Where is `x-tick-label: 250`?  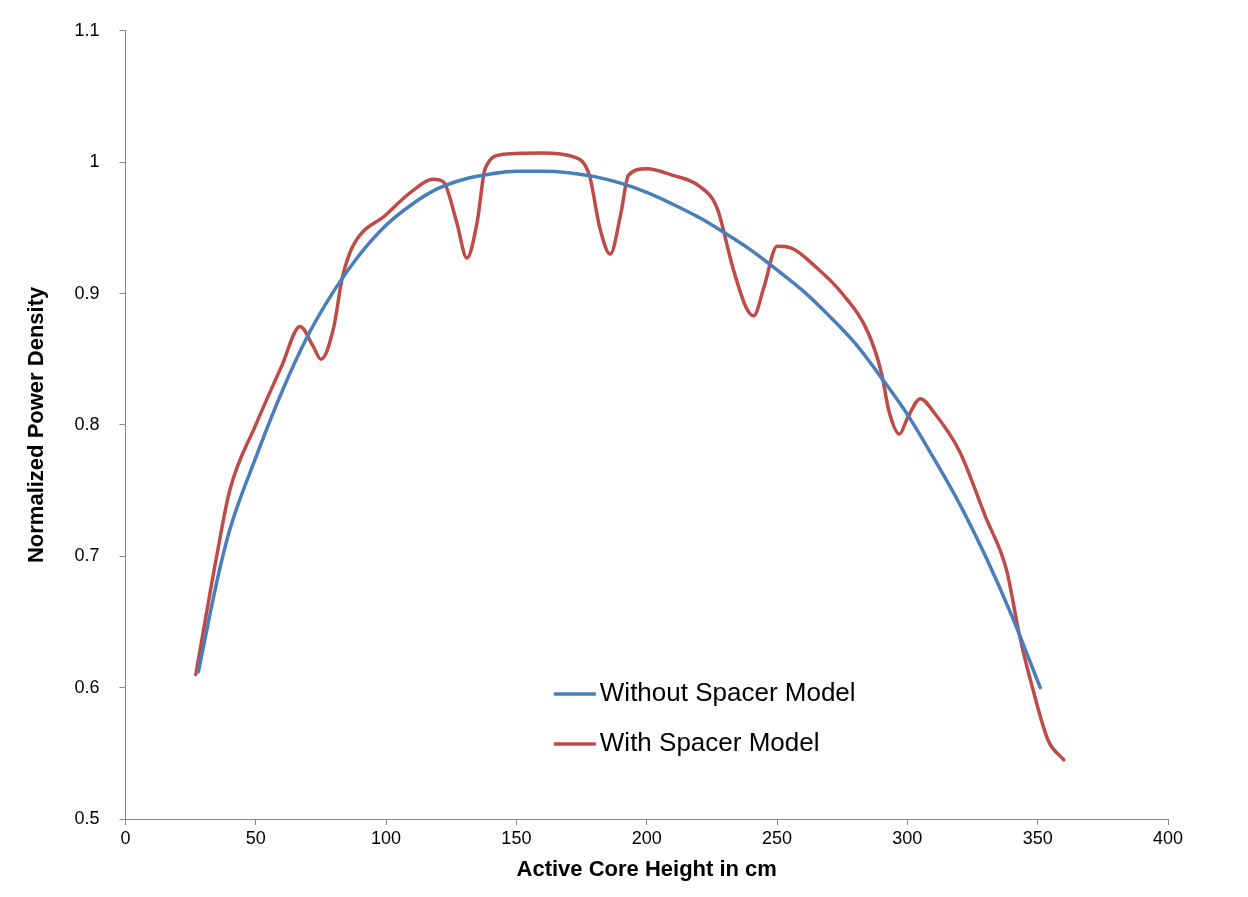
x-tick-label: 250 is located at coordinates (777, 837).